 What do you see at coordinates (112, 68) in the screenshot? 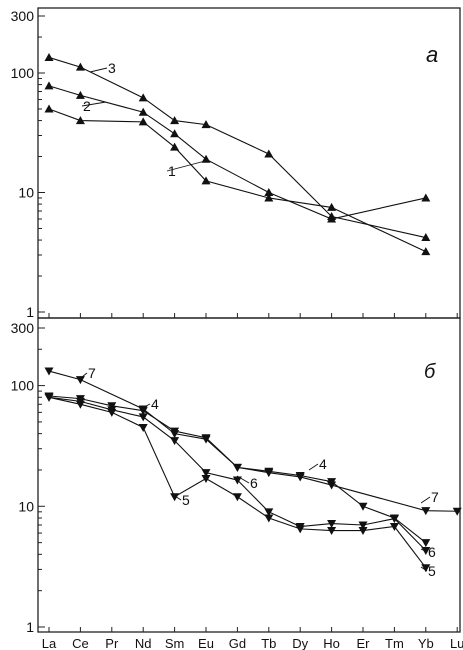
I see `annotation-label: 3` at bounding box center [112, 68].